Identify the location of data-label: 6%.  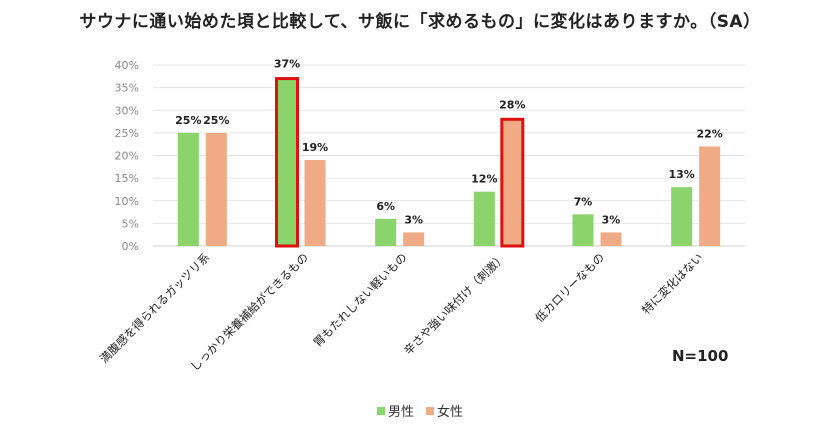
(385, 206).